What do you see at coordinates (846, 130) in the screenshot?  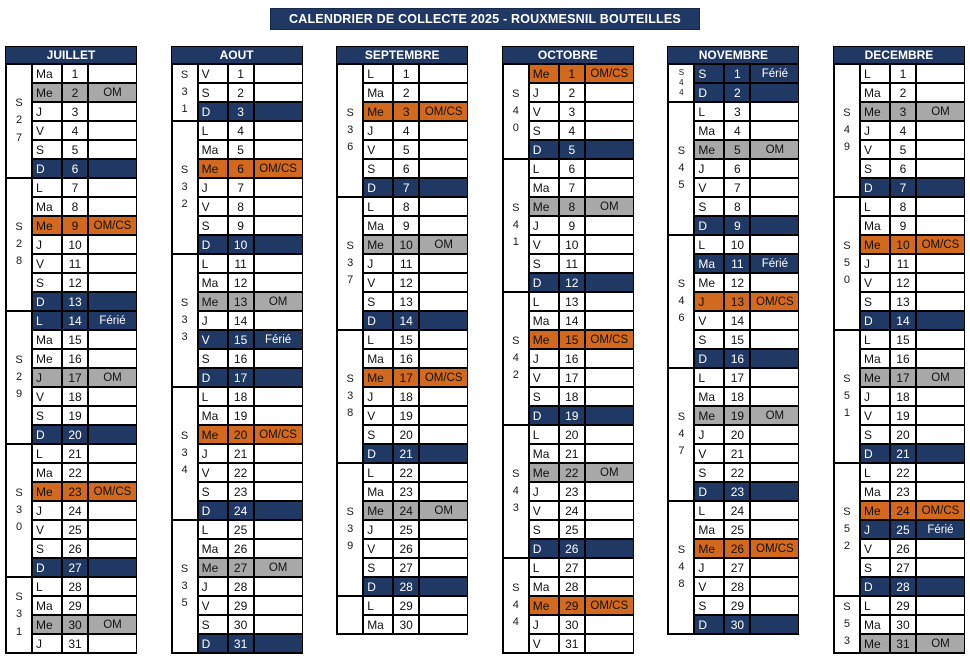 I see `week-number-cell: S 4 9` at bounding box center [846, 130].